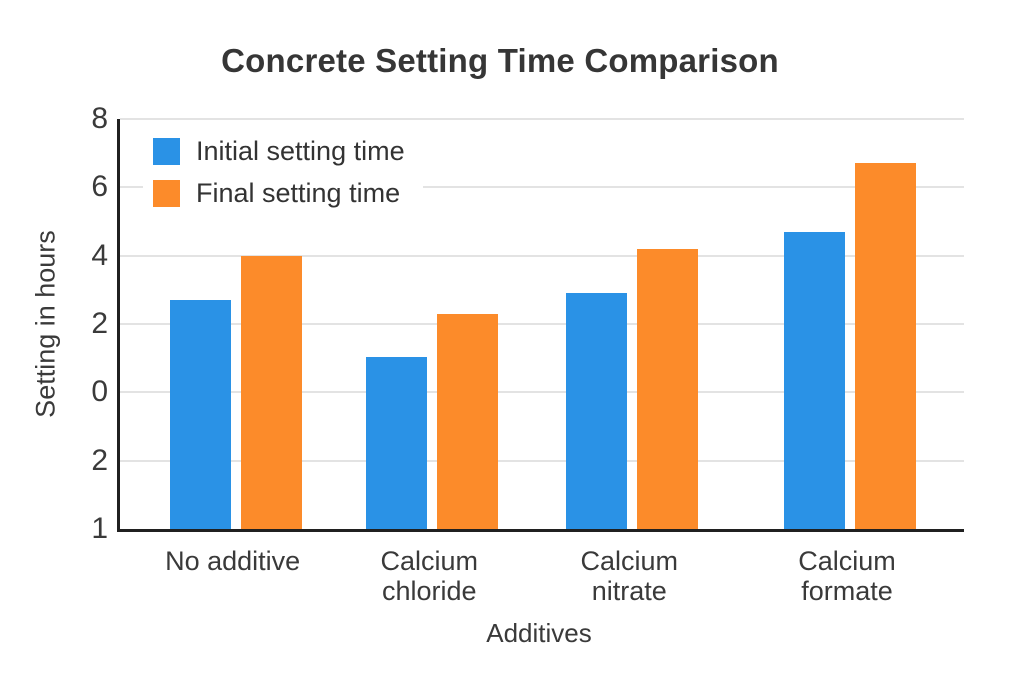 Image resolution: width=1024 pixels, height=683 pixels. What do you see at coordinates (397, 442) in the screenshot?
I see `bar-initial-setting-time-calcium-chloride` at bounding box center [397, 442].